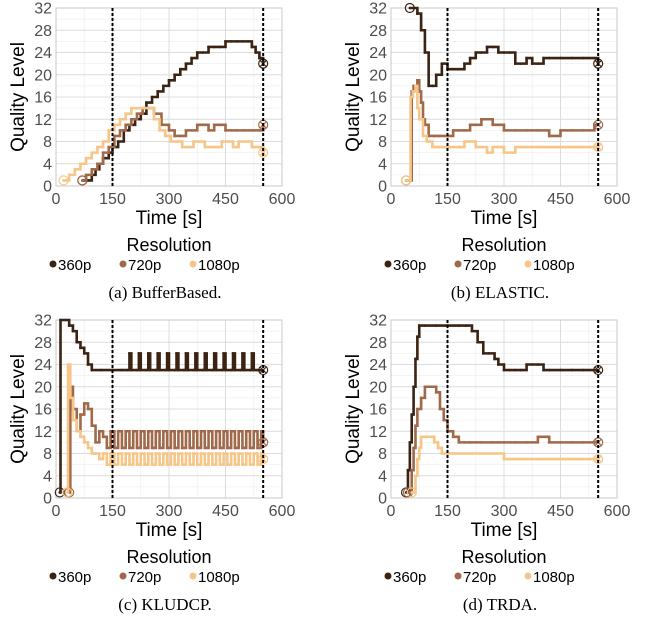 The width and height of the screenshot is (670, 629). I want to click on legend-item: 720p, so click(140, 265).